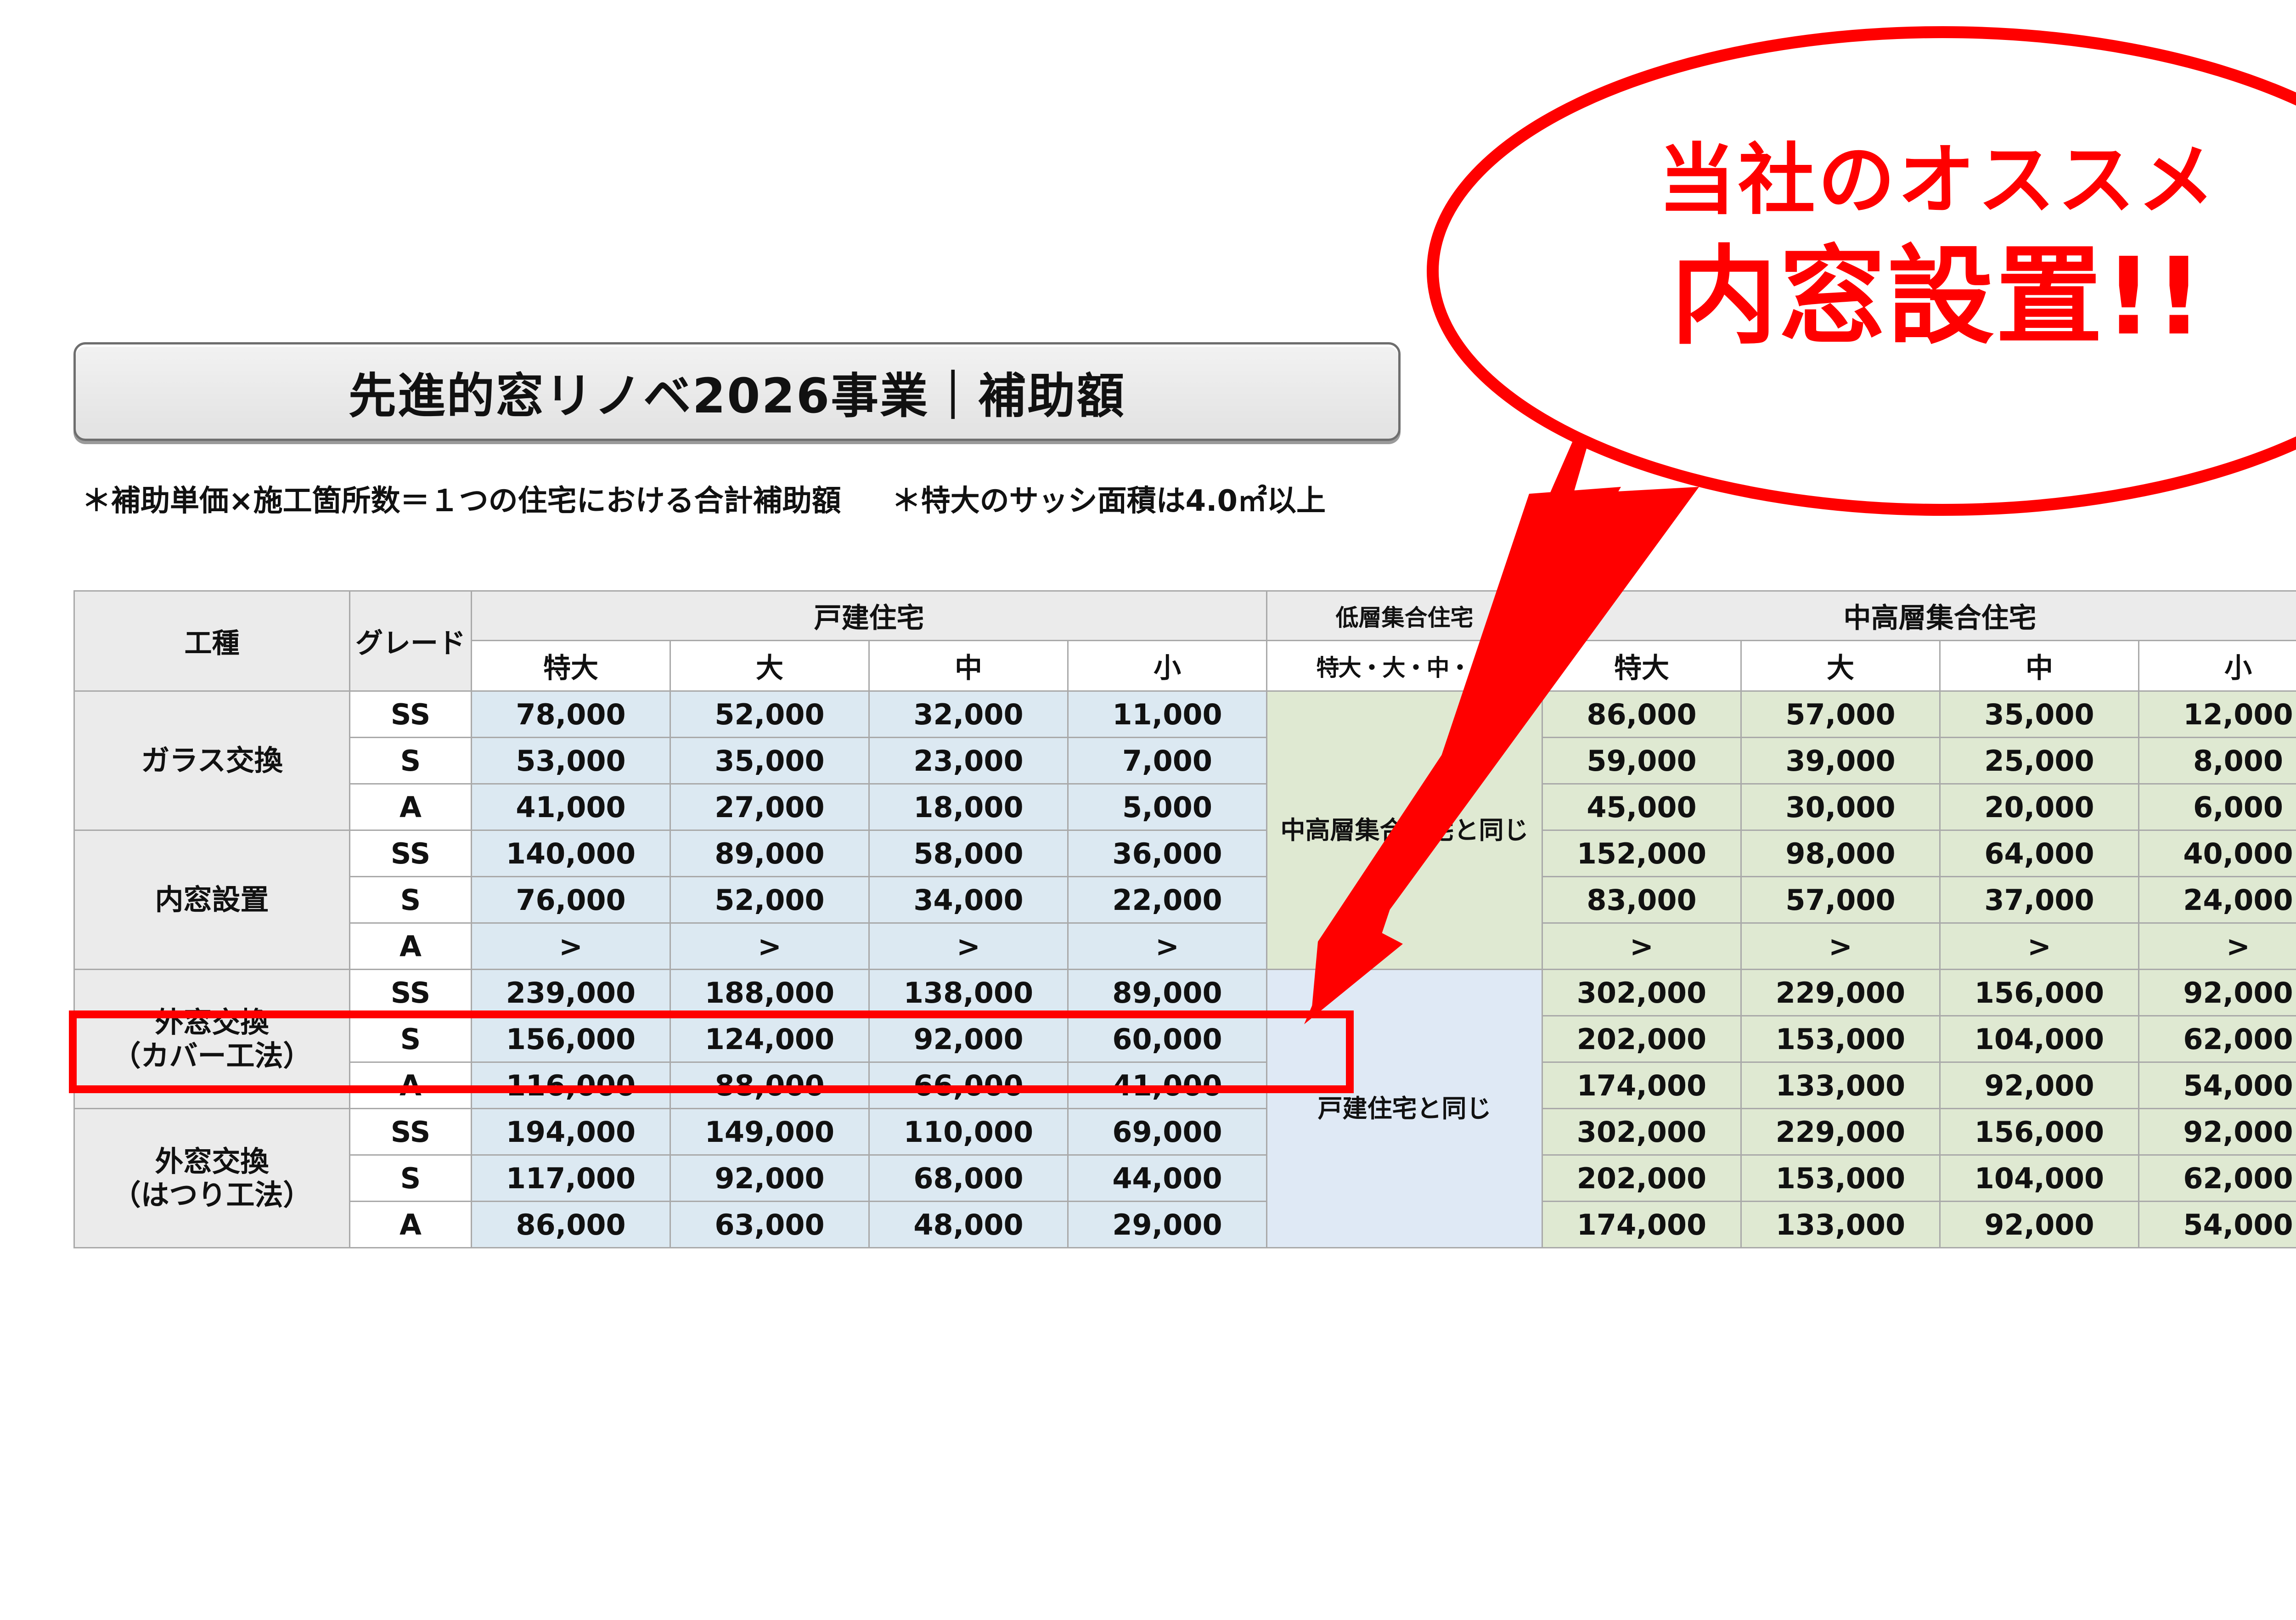 The width and height of the screenshot is (2296, 1620). I want to click on row-kind-outer-demolition: 外窓交換 （はつり工法）, so click(211, 1178).